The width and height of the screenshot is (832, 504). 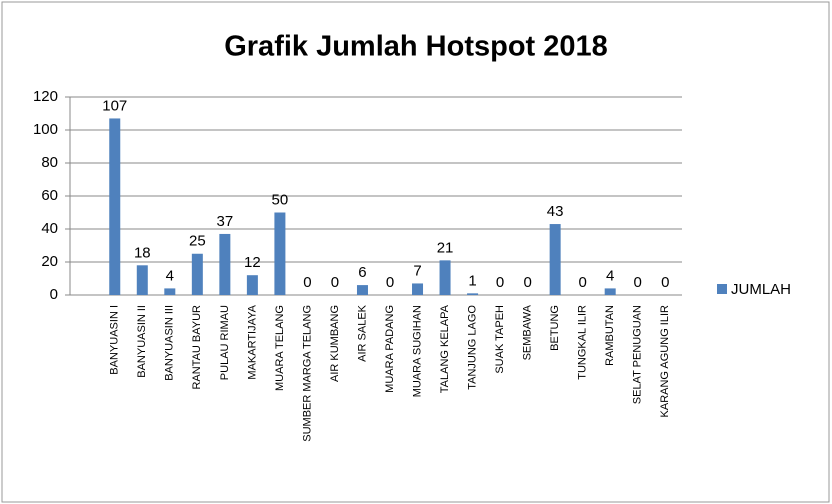 What do you see at coordinates (280, 199) in the screenshot?
I see `data-label: 50` at bounding box center [280, 199].